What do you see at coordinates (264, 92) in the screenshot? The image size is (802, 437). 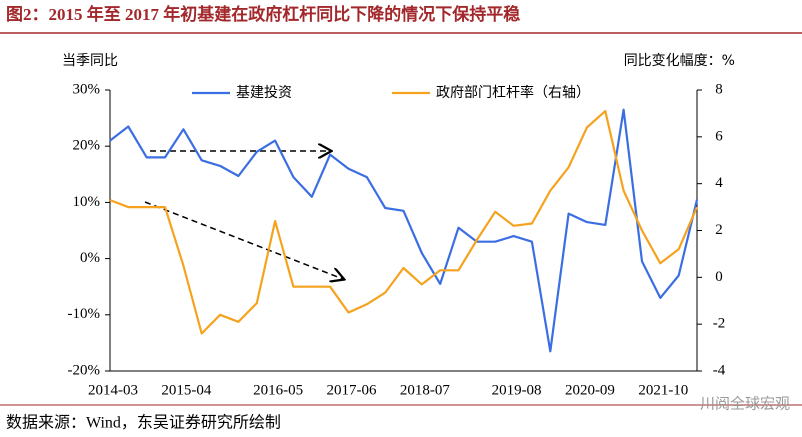 I see `legend-label: 基建投资` at bounding box center [264, 92].